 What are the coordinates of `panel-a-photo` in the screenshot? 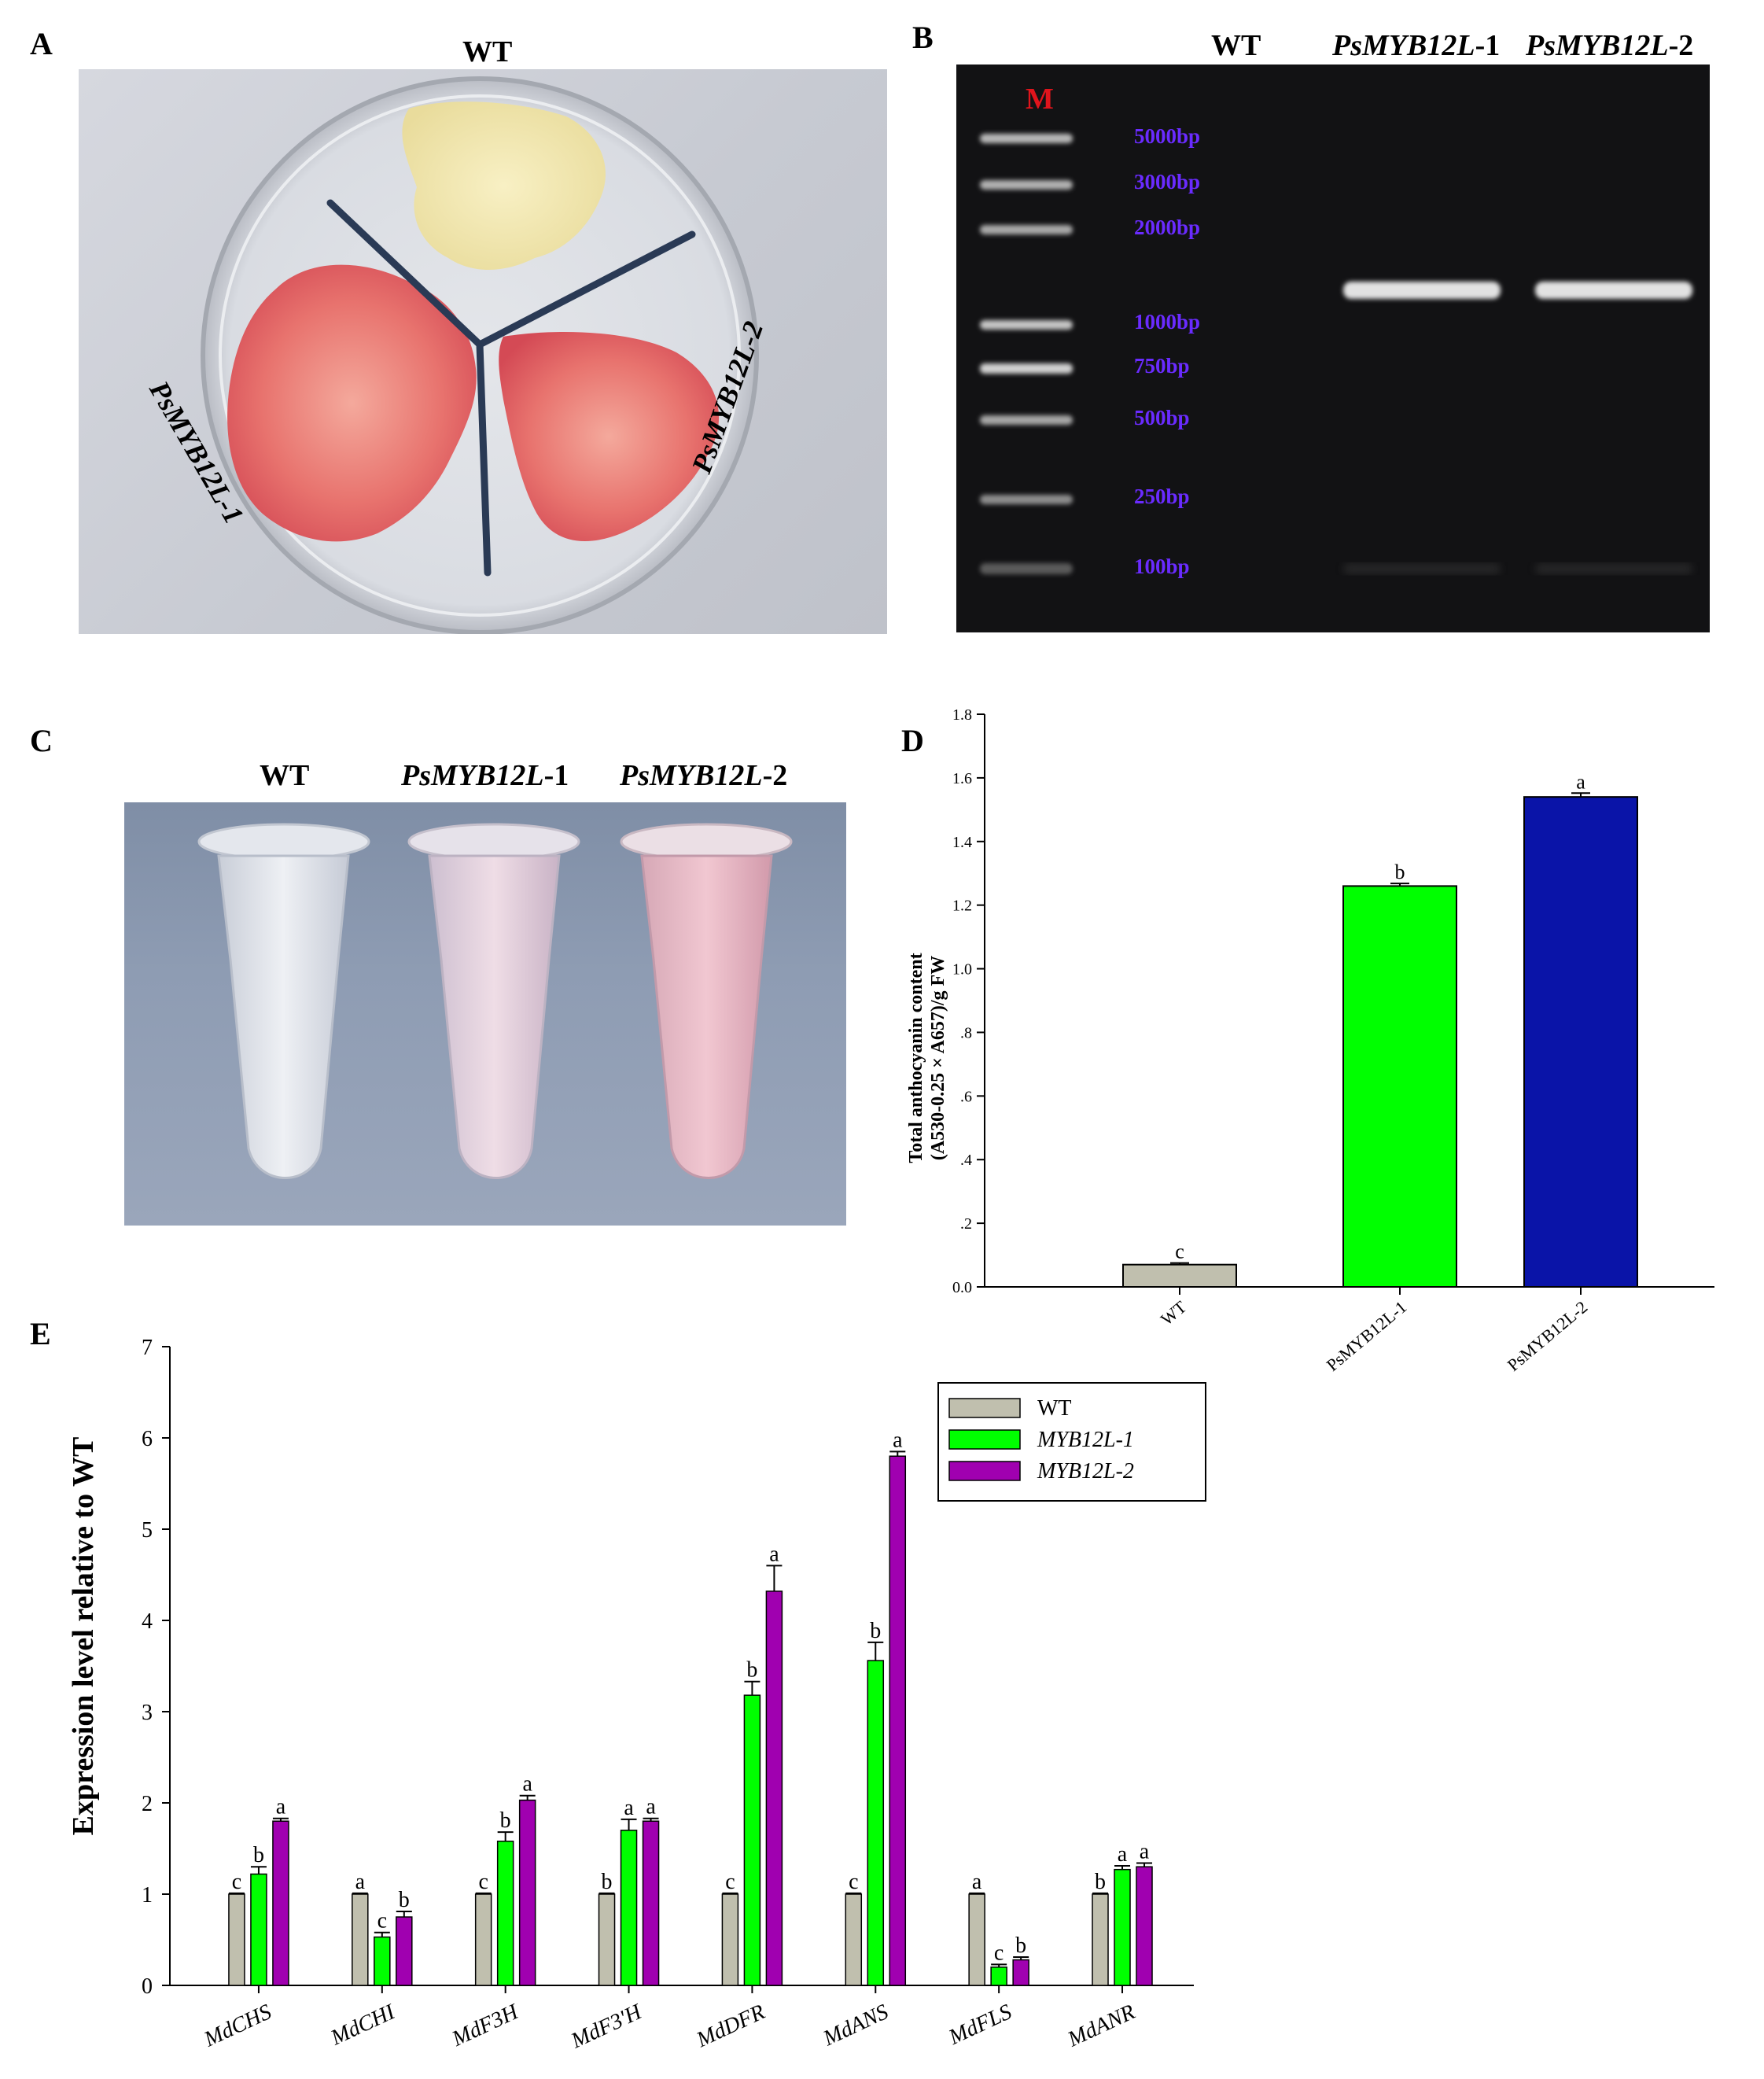 It's located at (483, 351).